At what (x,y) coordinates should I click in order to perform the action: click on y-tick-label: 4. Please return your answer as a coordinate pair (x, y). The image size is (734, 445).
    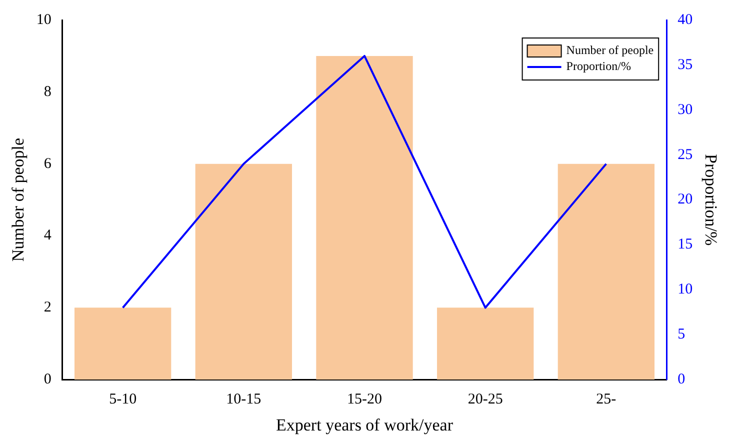
    Looking at the image, I should click on (48, 236).